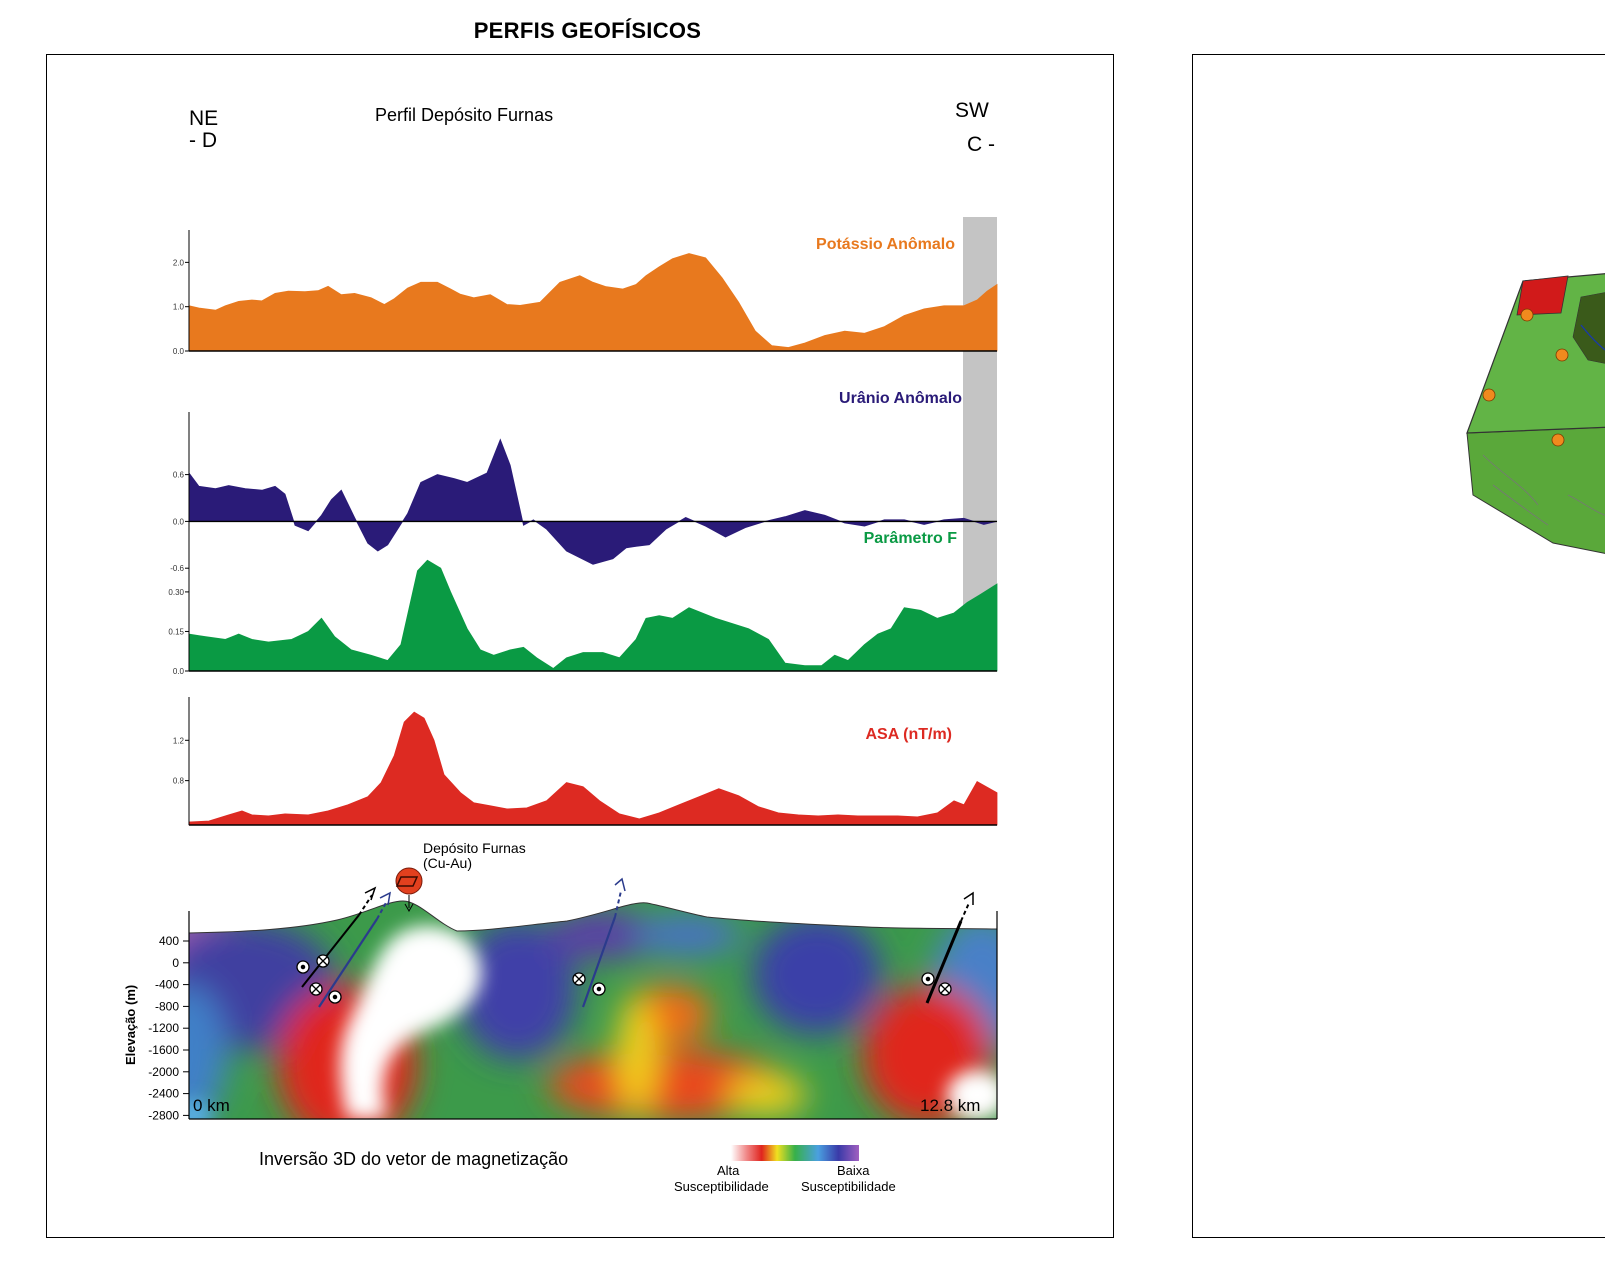 The height and width of the screenshot is (1267, 1605). I want to click on asa-tick-label: 1.2, so click(179, 740).